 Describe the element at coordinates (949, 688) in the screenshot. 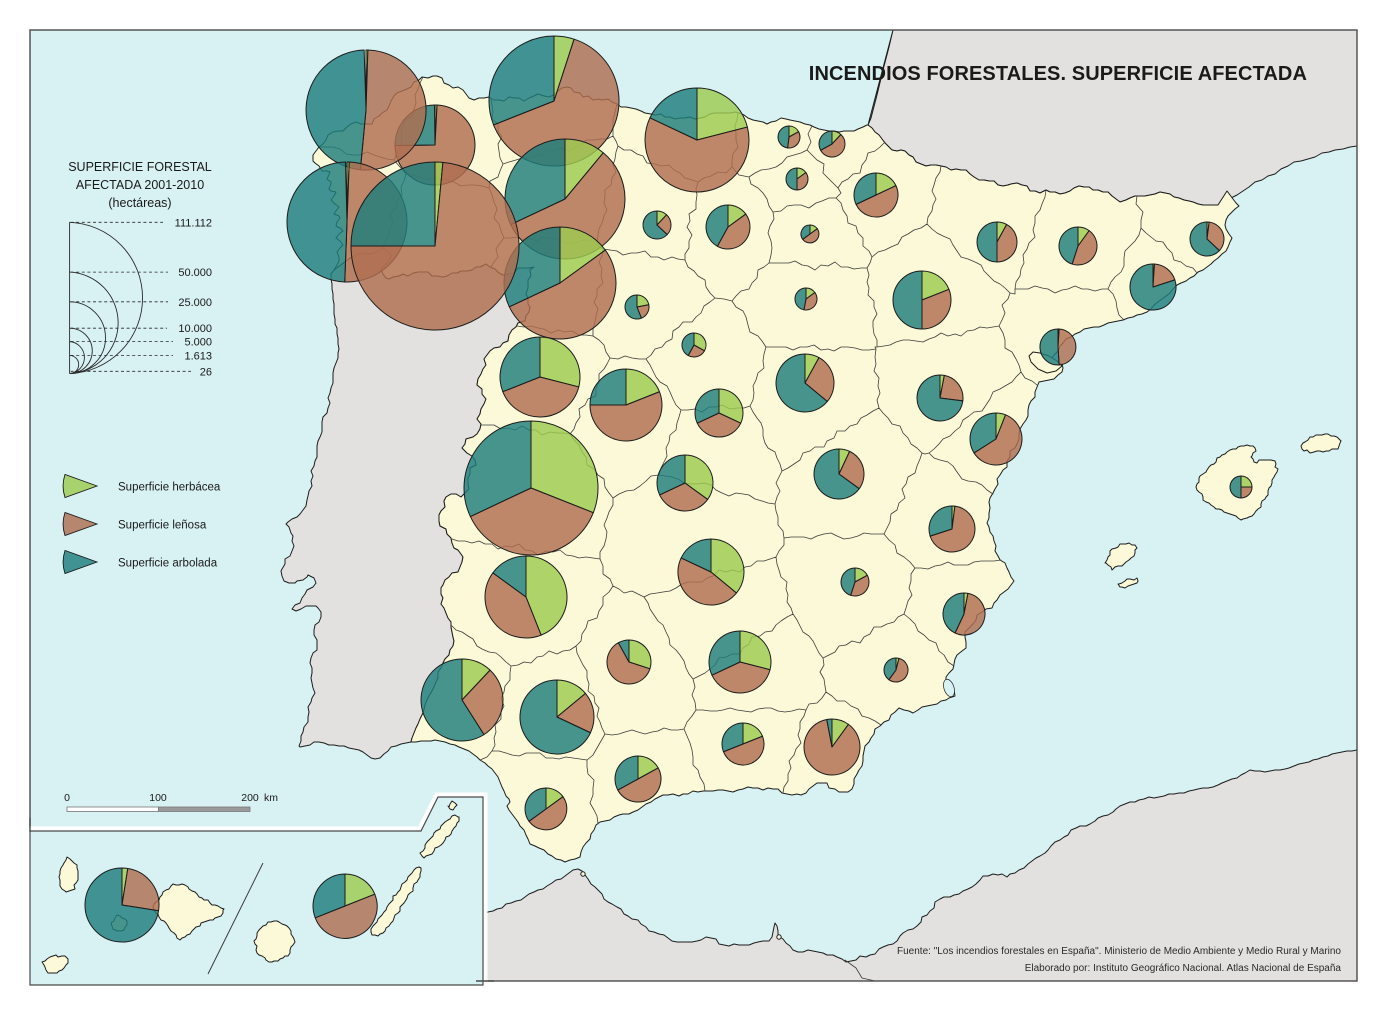

I see `mar-menor-lagoon` at that location.